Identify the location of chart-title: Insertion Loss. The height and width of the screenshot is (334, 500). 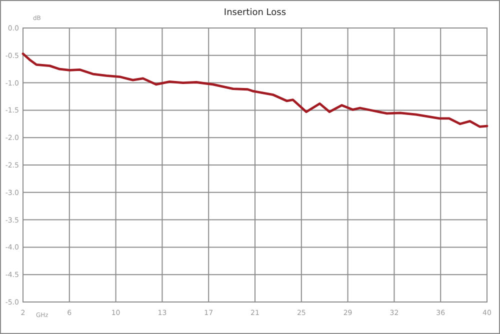
(255, 13).